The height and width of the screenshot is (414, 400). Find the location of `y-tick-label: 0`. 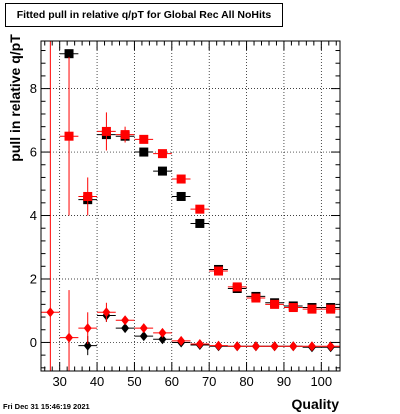

y-tick-label: 0 is located at coordinates (33, 342).